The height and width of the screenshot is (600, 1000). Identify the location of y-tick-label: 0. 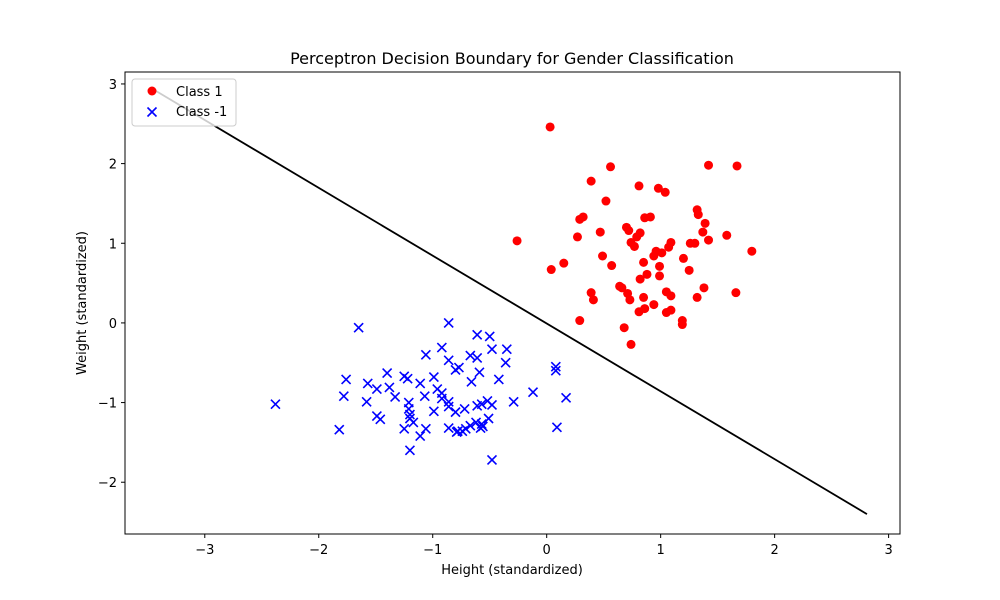
(113, 324).